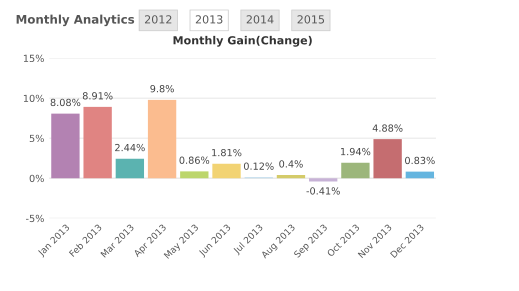 Image resolution: width=519 pixels, height=291 pixels. What do you see at coordinates (260, 19) in the screenshot?
I see `text: 2014` at bounding box center [260, 19].